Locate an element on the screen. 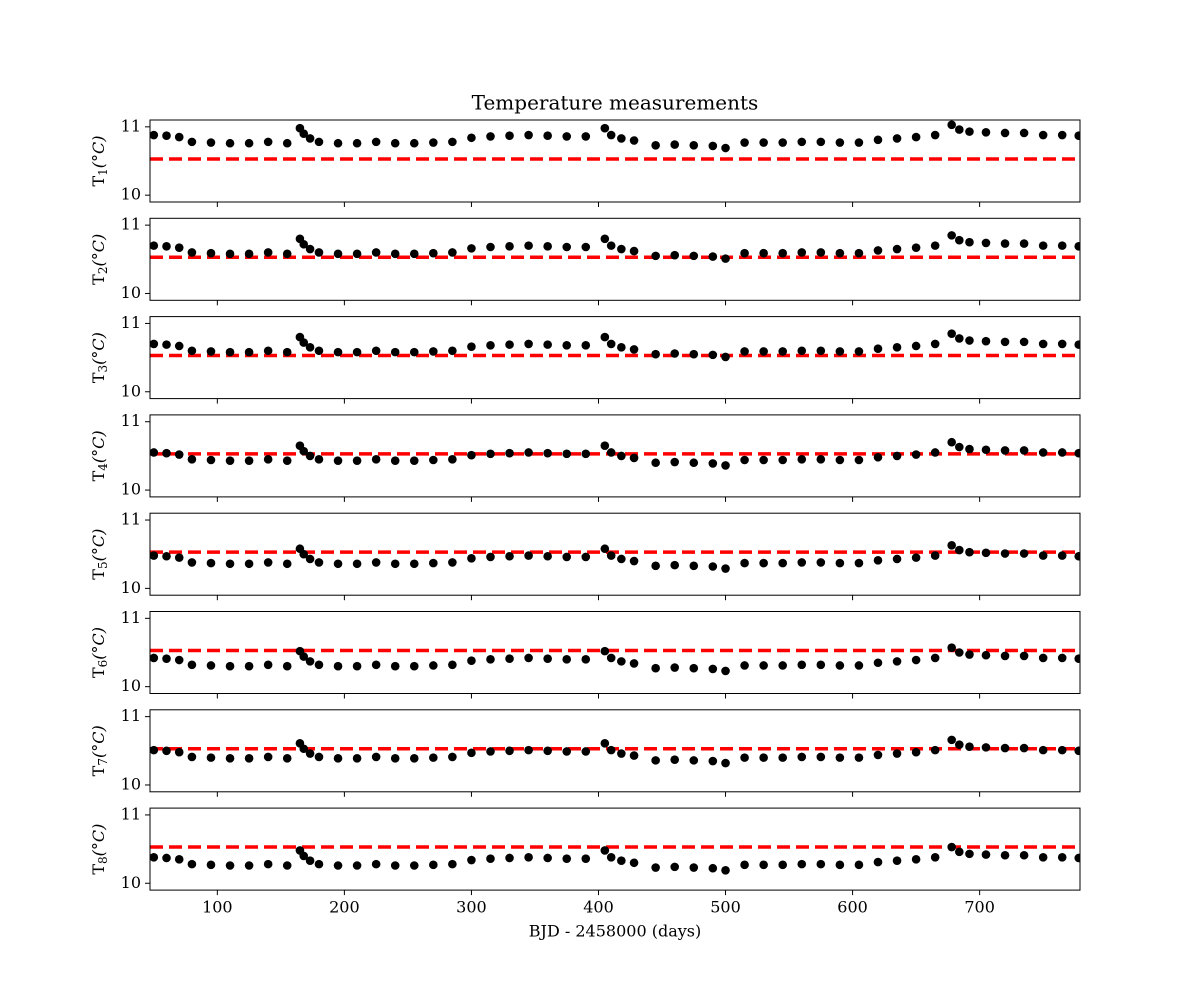  subplot: 10 11 T4(°C) is located at coordinates (585, 456).